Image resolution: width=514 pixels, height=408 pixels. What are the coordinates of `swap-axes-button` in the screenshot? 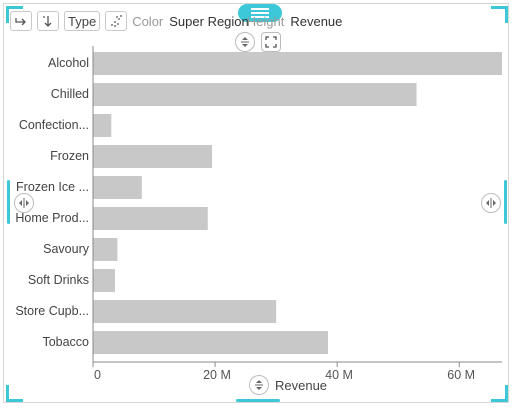 It's located at (21, 21).